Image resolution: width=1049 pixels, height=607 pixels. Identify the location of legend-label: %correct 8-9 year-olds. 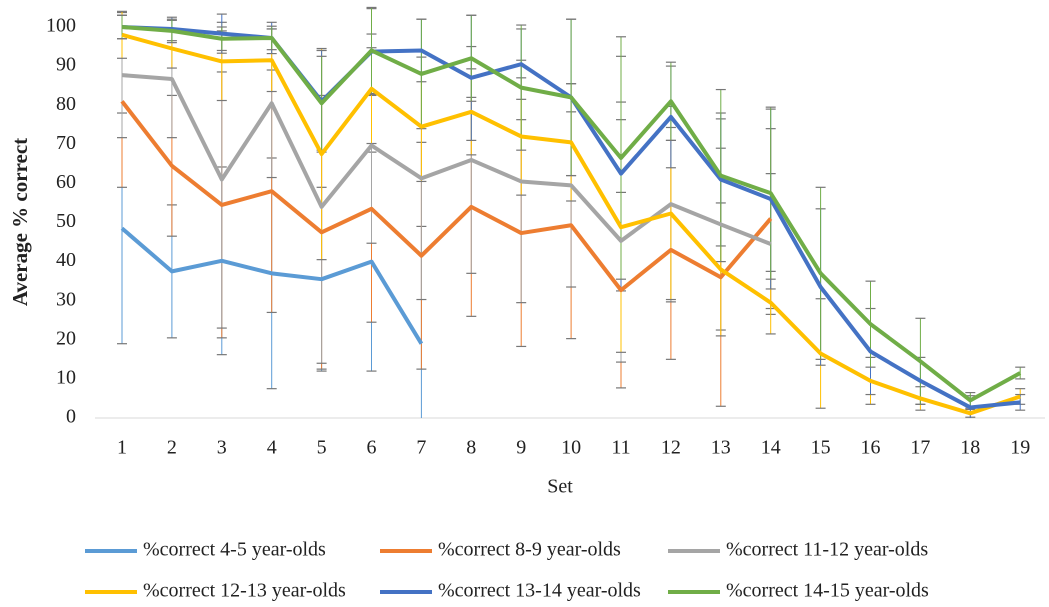
(529, 550).